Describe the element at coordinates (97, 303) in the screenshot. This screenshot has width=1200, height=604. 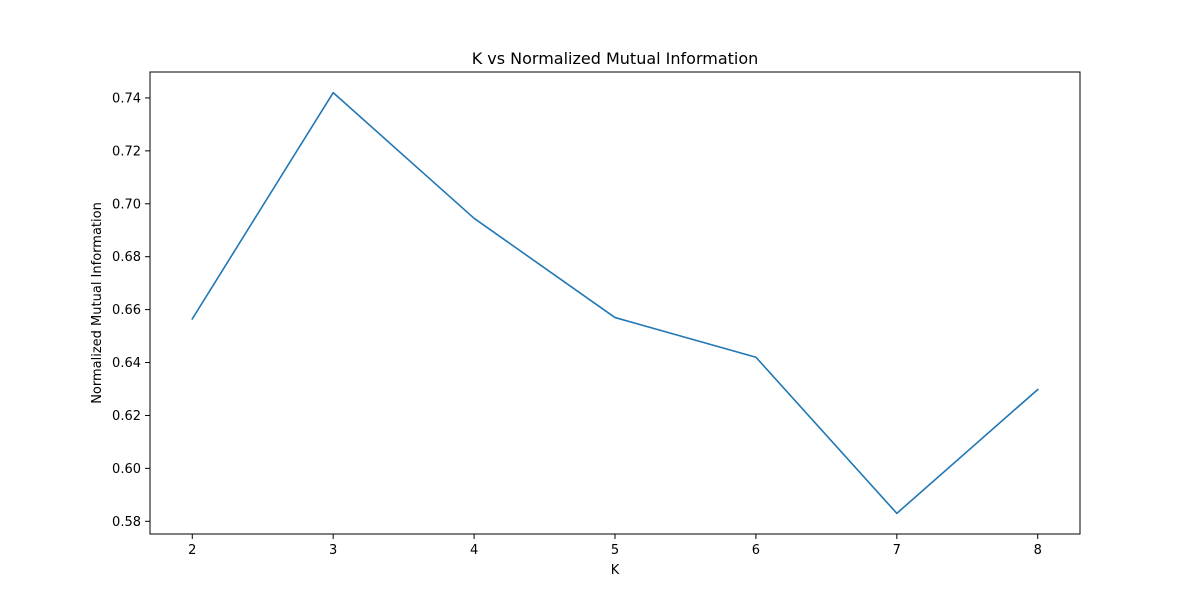
I see `y-axis-title: Normalized Mutual Information` at that location.